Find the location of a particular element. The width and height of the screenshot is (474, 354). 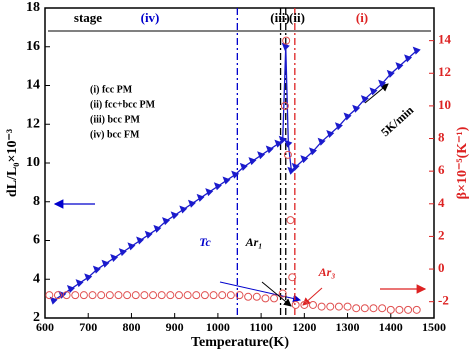

annotation: 5K/min is located at coordinates (397, 121).